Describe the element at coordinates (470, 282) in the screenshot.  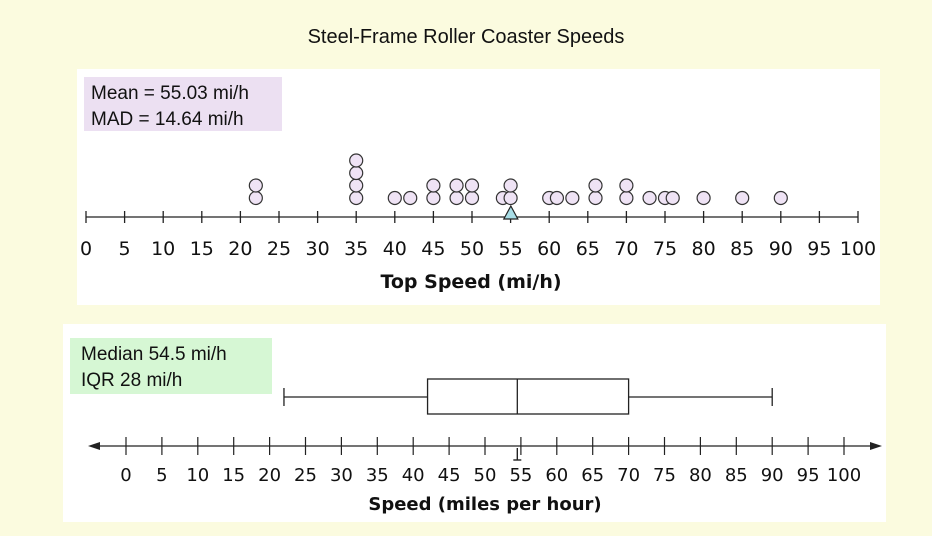
I see `dot-x-axis-label: Top Speed (mi/h)` at that location.